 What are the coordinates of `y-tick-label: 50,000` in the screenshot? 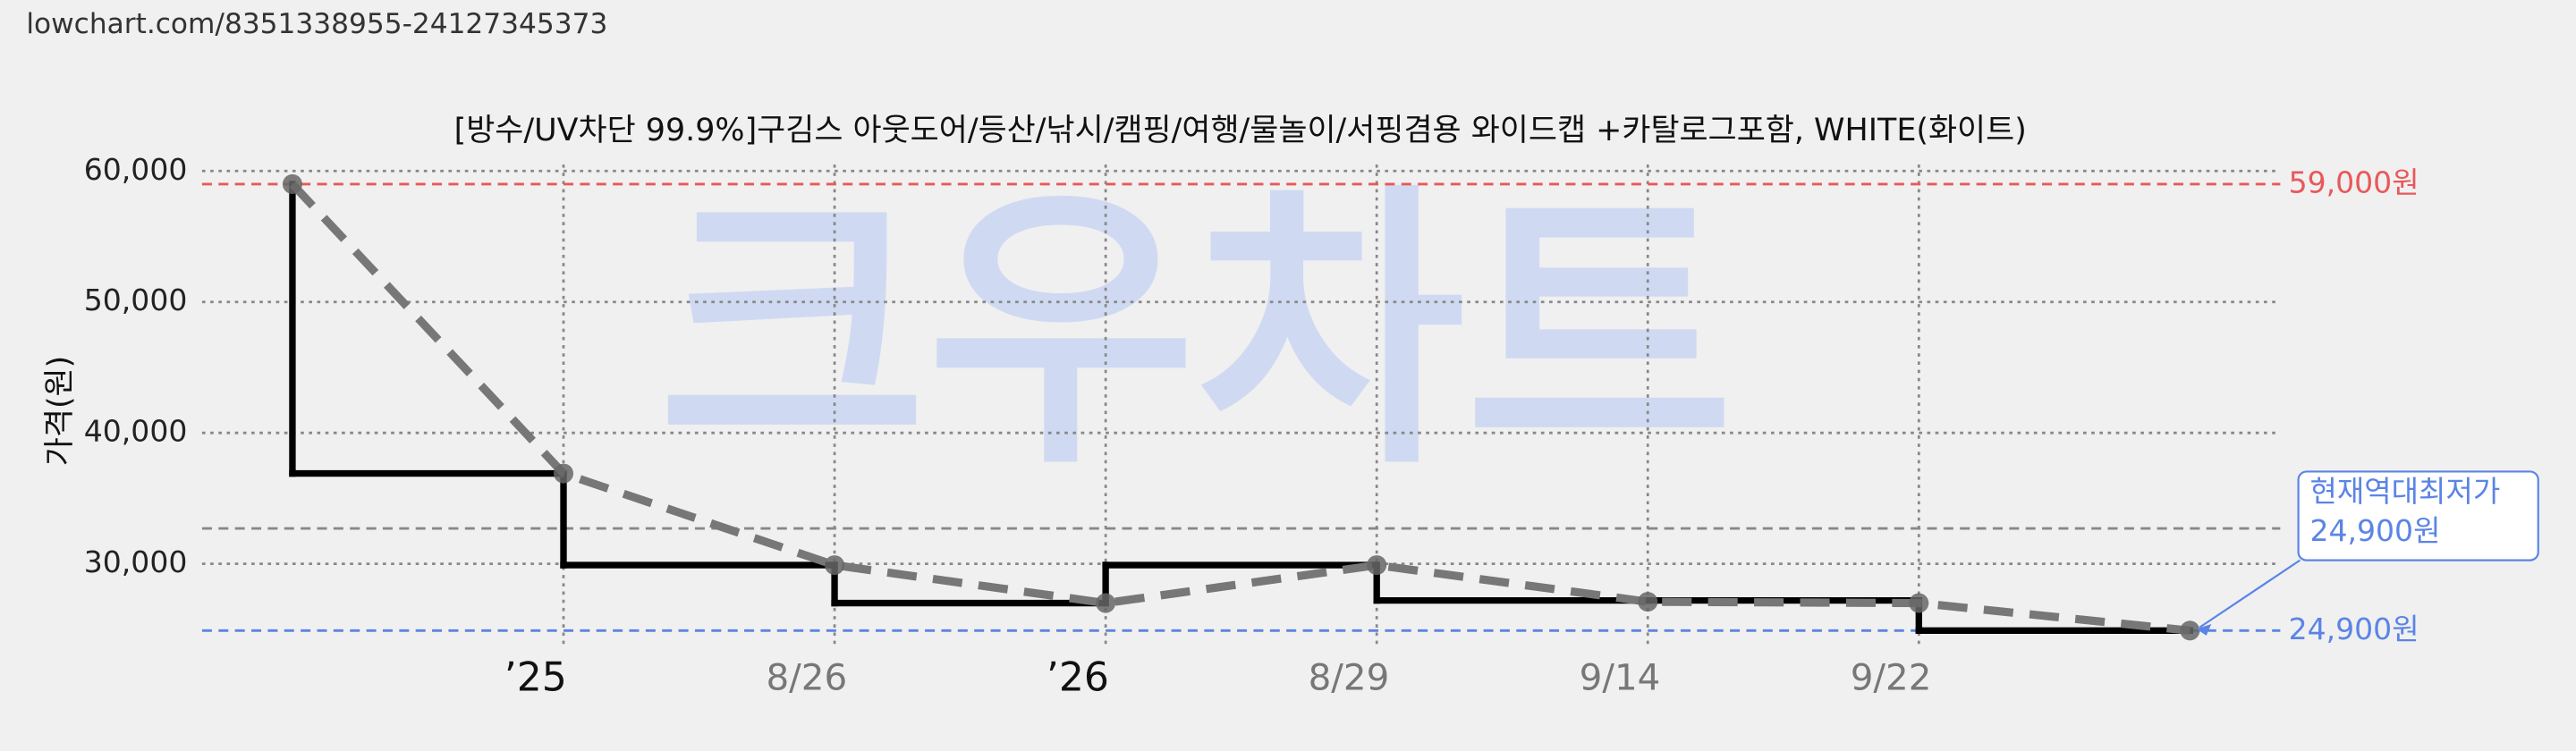 It's located at (136, 300).